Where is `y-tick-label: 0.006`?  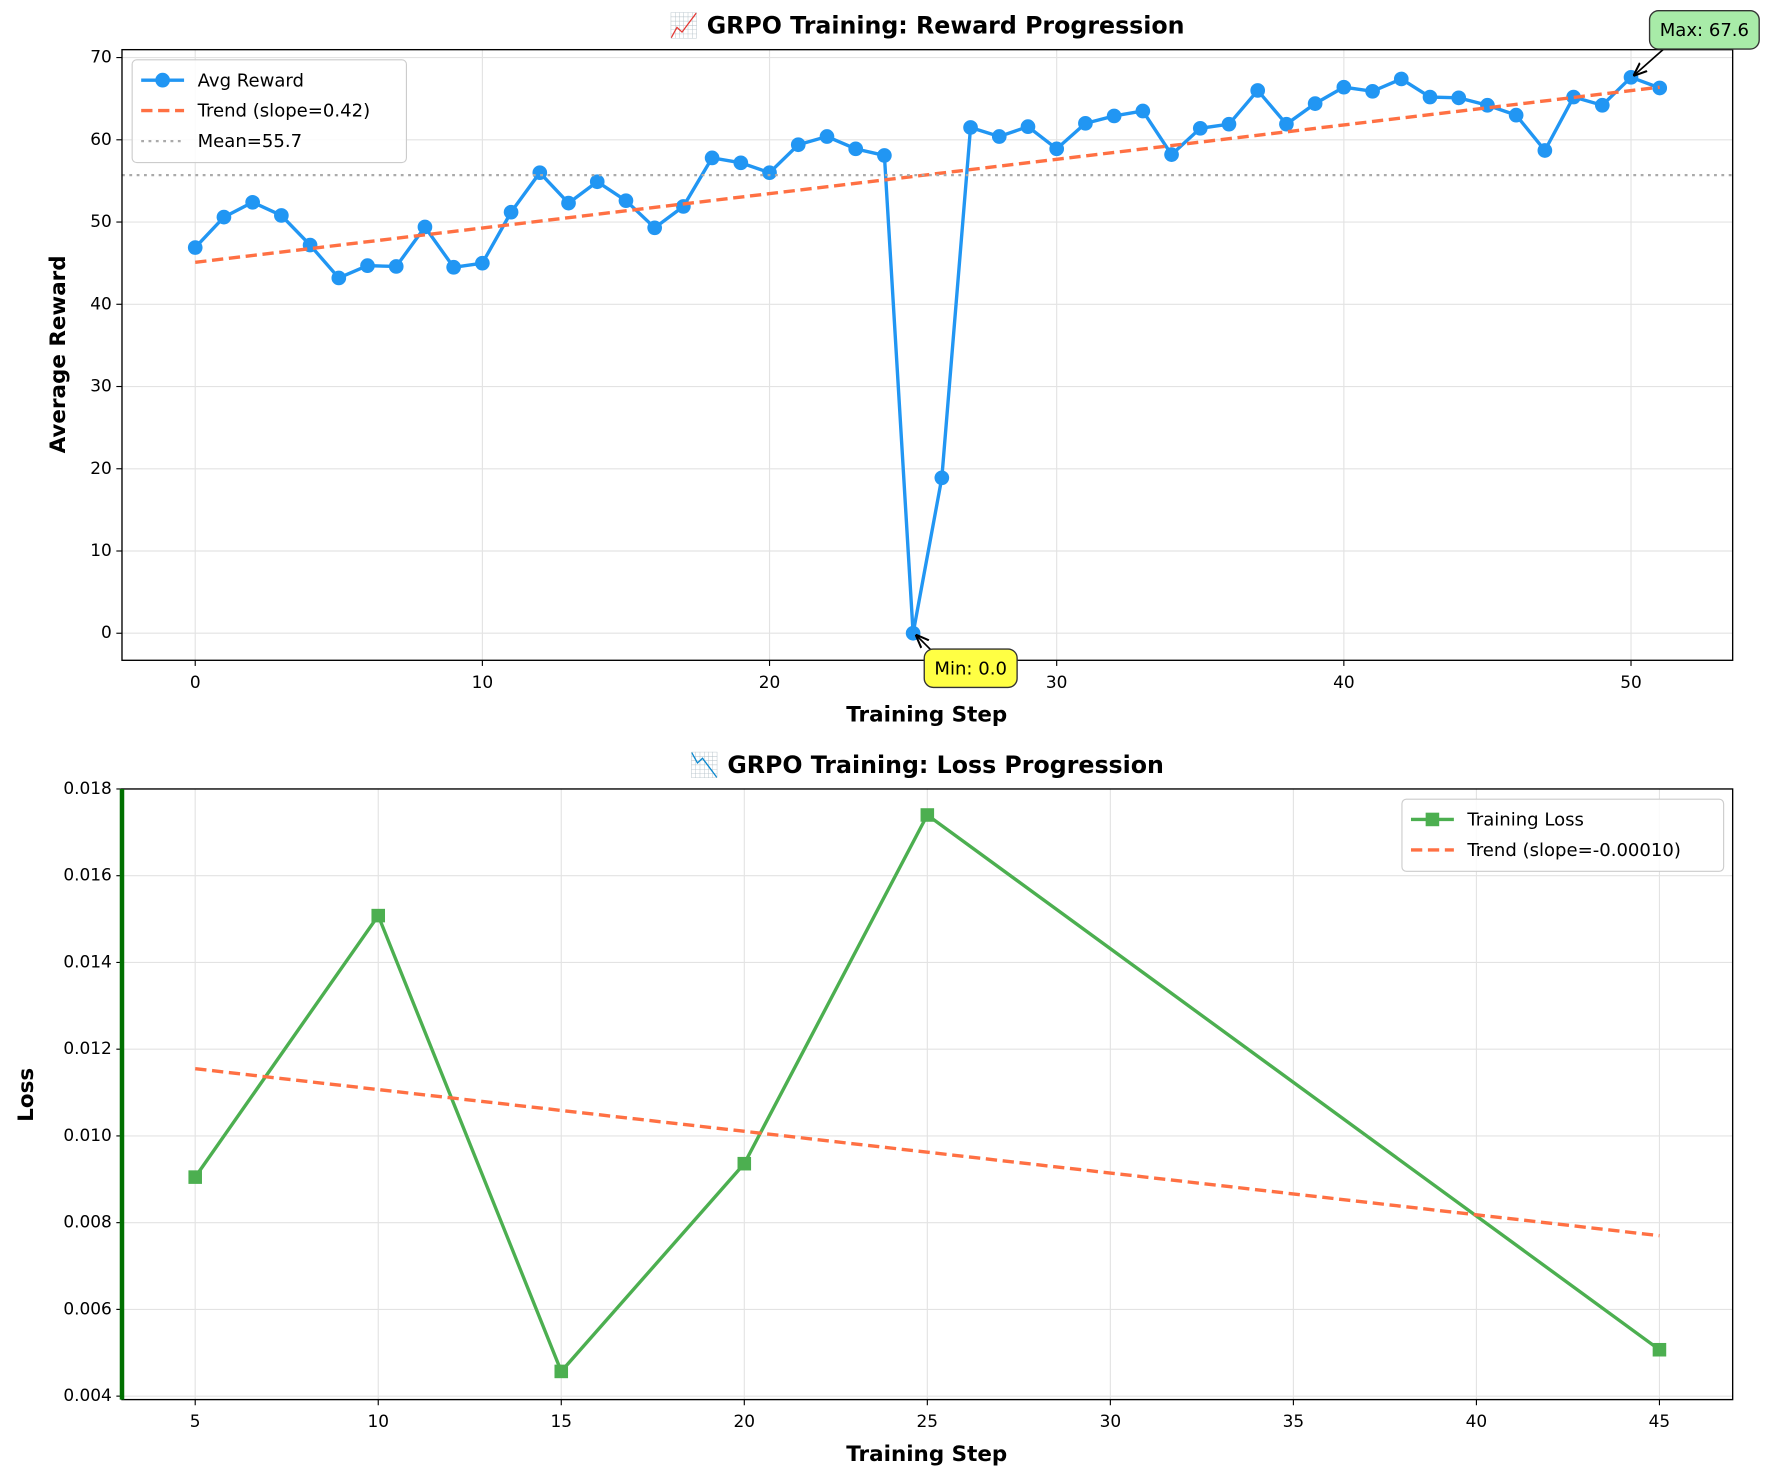 y-tick-label: 0.006 is located at coordinates (87, 1308).